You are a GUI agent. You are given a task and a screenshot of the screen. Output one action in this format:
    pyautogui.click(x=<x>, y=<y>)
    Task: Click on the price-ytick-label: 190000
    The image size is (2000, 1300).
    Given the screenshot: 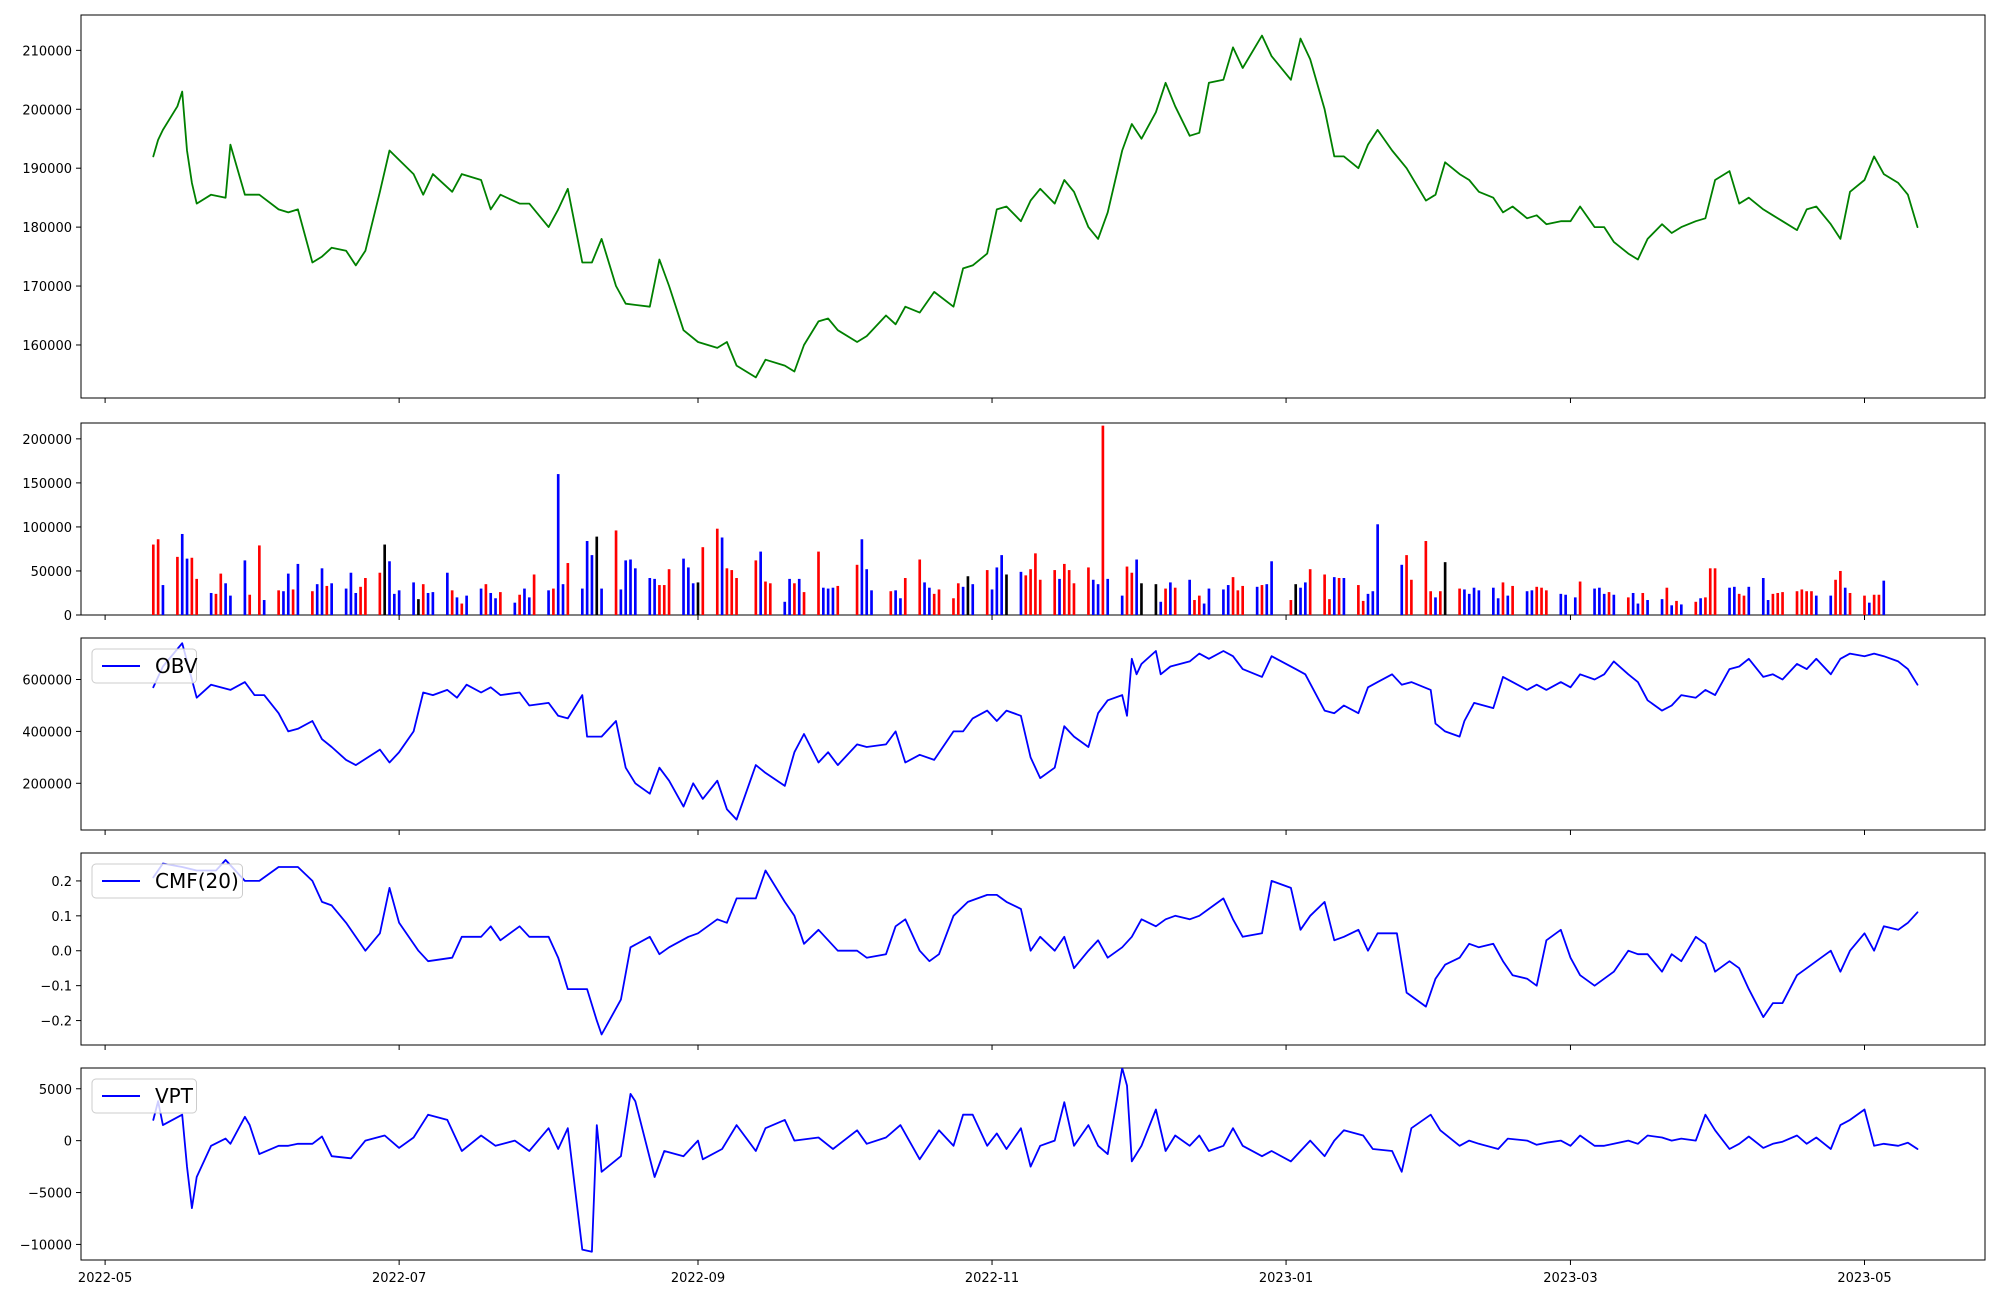 What is the action you would take?
    pyautogui.click(x=47, y=169)
    